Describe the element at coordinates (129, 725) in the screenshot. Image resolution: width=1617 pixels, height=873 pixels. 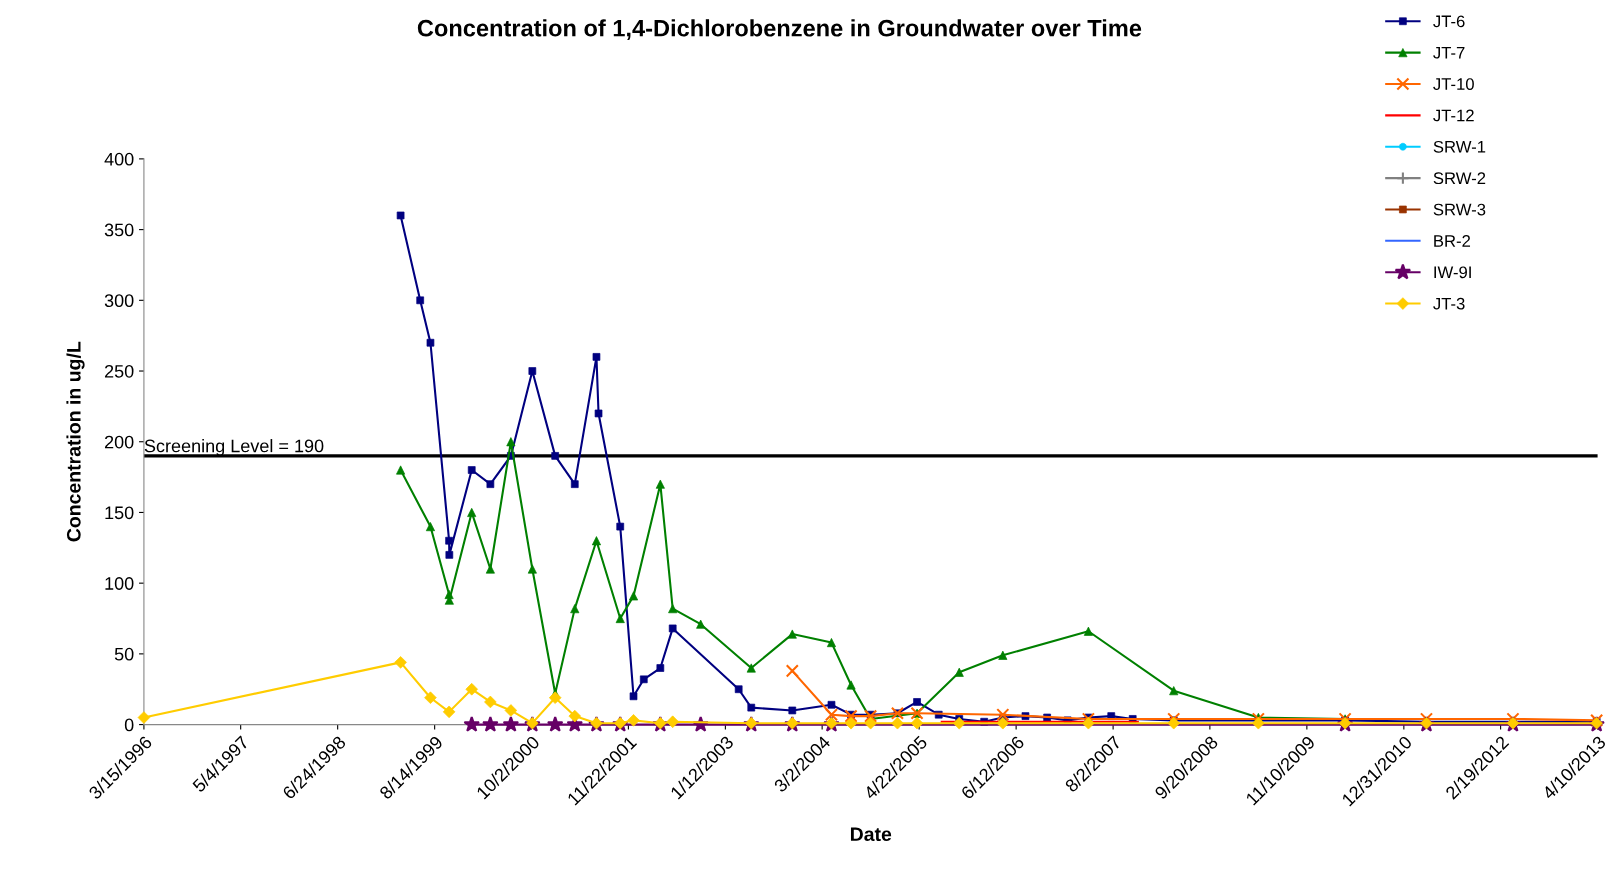
I see `y-tick-label: 0` at that location.